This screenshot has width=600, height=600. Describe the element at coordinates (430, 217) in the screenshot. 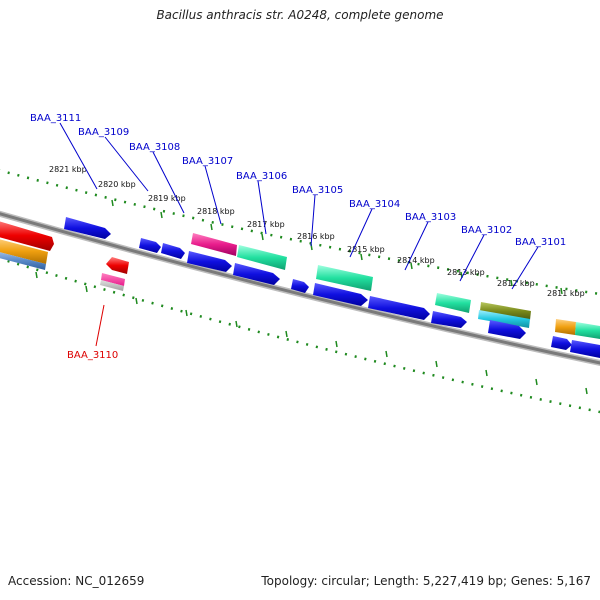

I see `gene-label-baa-3103: BAA_3103` at that location.